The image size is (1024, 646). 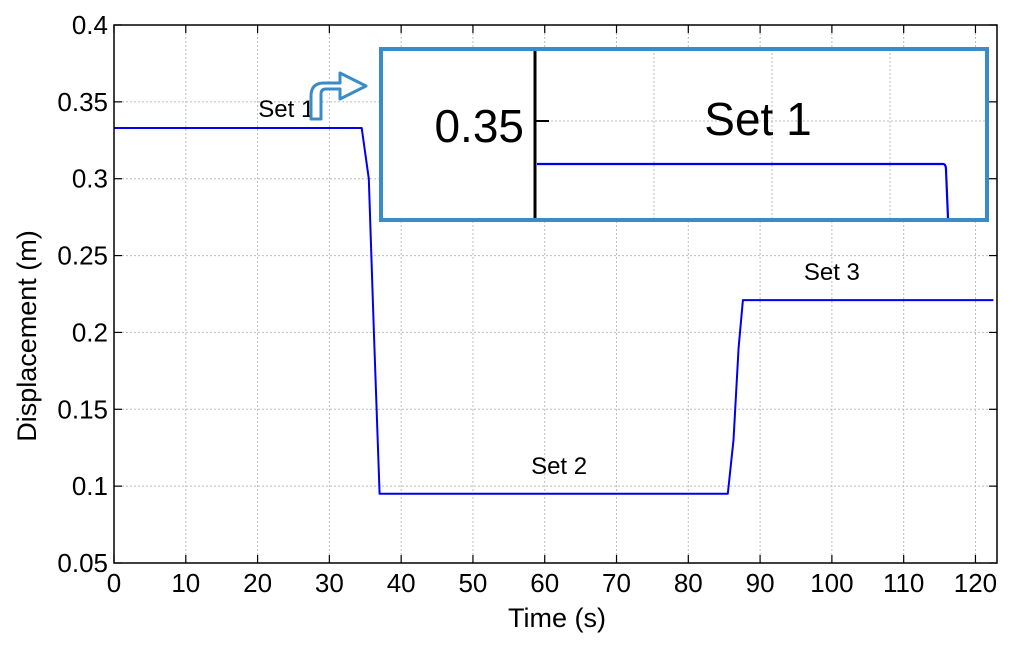 What do you see at coordinates (757, 119) in the screenshot?
I see `inset-label: Set 1` at bounding box center [757, 119].